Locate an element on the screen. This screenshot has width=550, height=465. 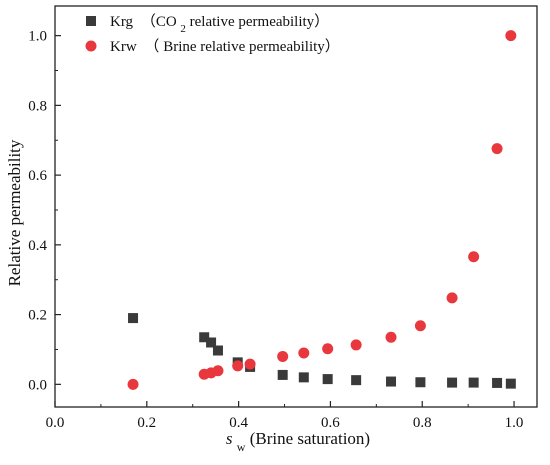
y-tick-label: 0.6 is located at coordinates (37, 176).